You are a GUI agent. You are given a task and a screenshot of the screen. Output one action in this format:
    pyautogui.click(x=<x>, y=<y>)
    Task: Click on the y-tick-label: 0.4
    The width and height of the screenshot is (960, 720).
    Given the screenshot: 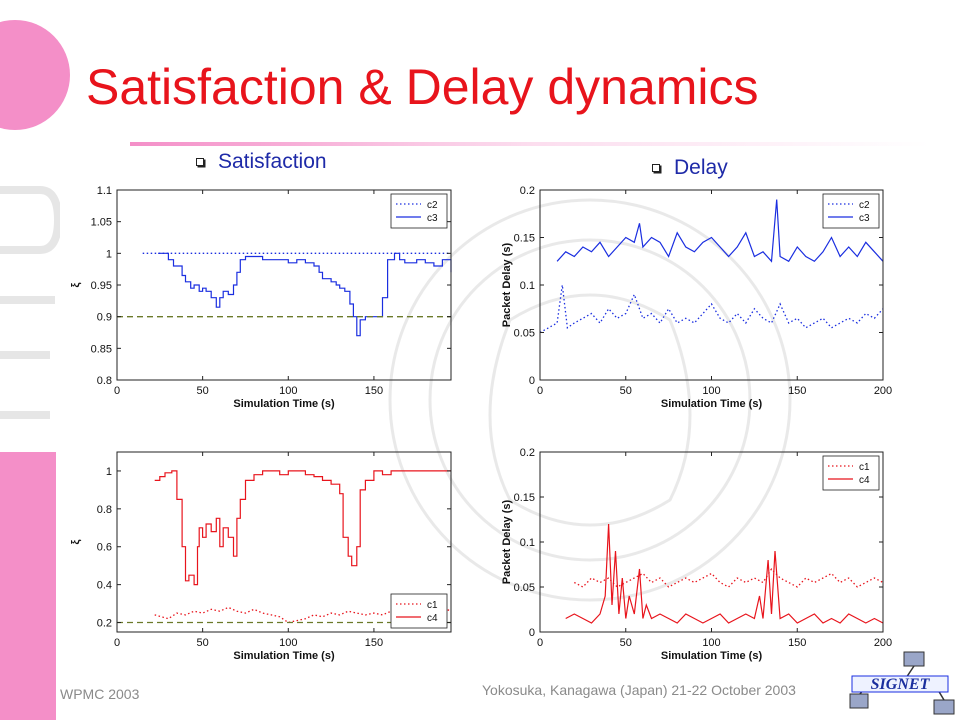 What is the action you would take?
    pyautogui.click(x=104, y=586)
    